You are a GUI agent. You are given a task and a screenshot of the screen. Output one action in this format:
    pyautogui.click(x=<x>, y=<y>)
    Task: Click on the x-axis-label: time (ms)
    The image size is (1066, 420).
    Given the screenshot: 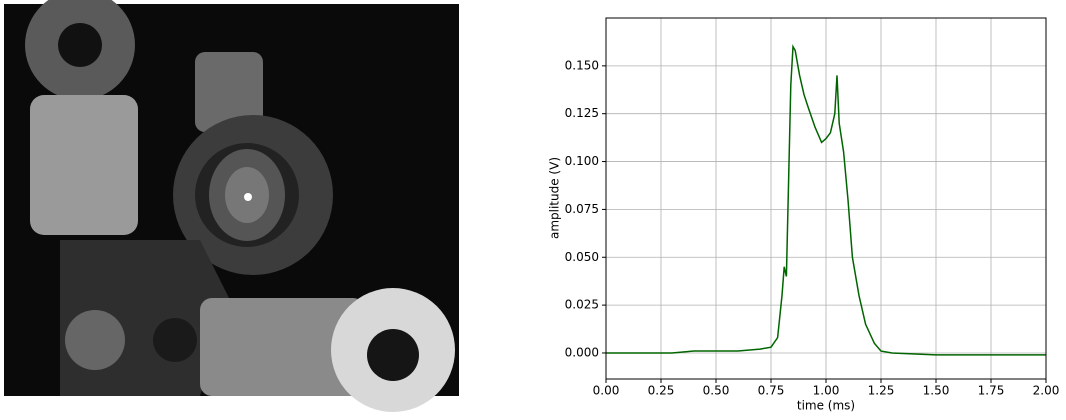 What is the action you would take?
    pyautogui.click(x=826, y=406)
    